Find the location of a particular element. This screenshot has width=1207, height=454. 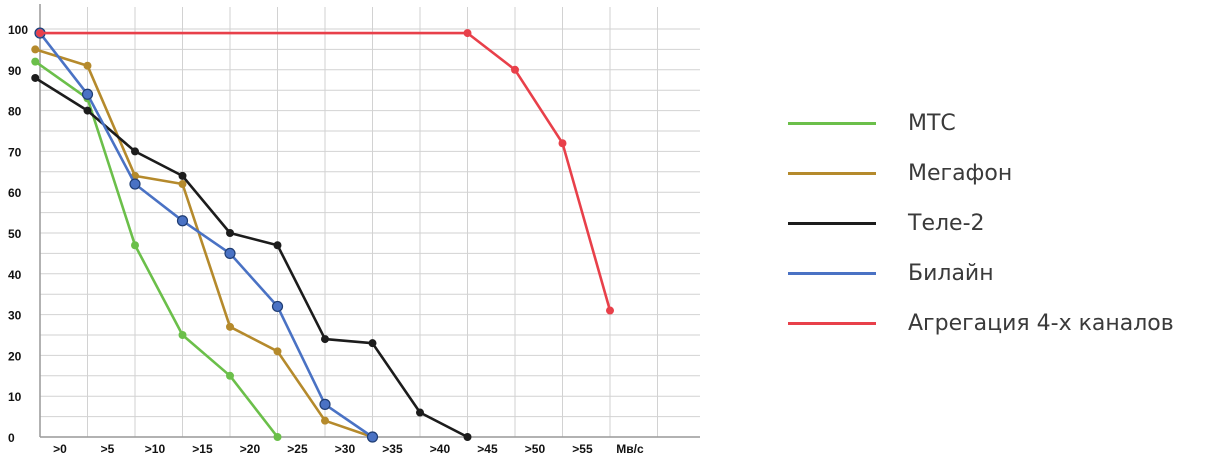

legend-item-mts: МТС is located at coordinates (981, 123).